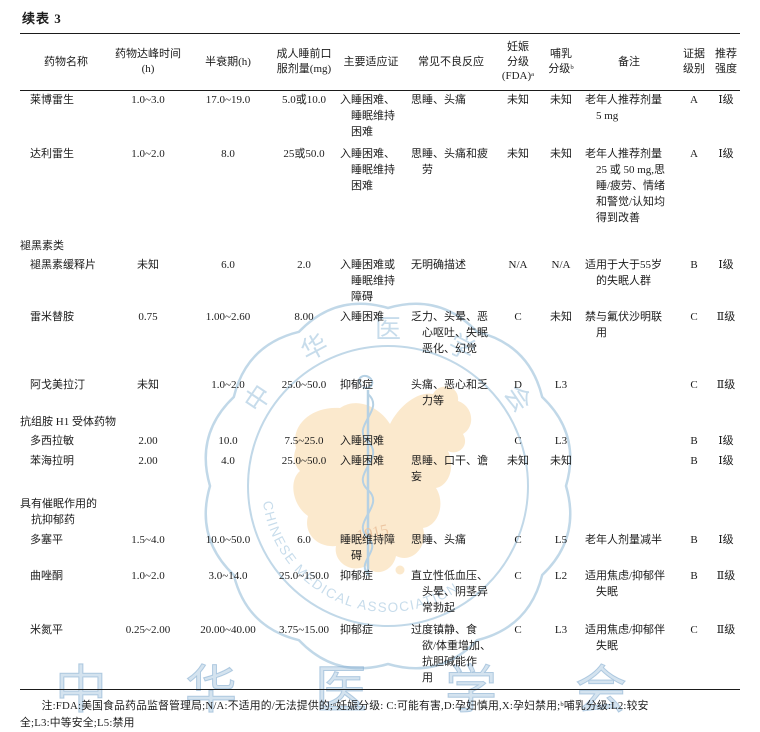 Image resolution: width=760 pixels, height=732 pixels. I want to click on cell-adverse-reactions: 思睡、头痛和疲 劳, so click(449, 161).